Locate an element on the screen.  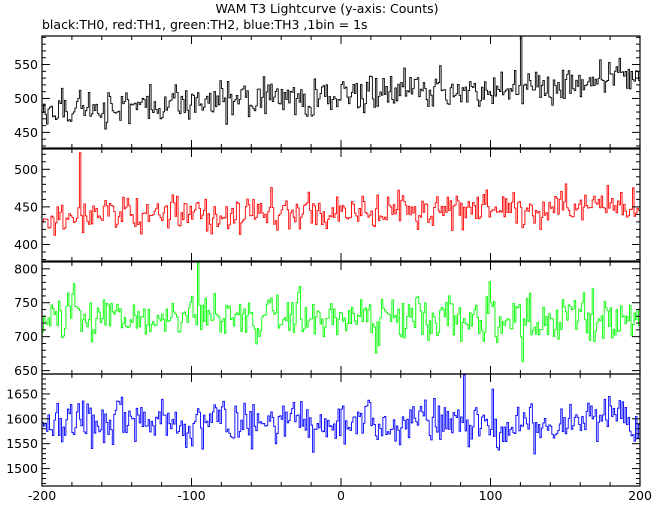
x-tick-label: 200 is located at coordinates (640, 495).